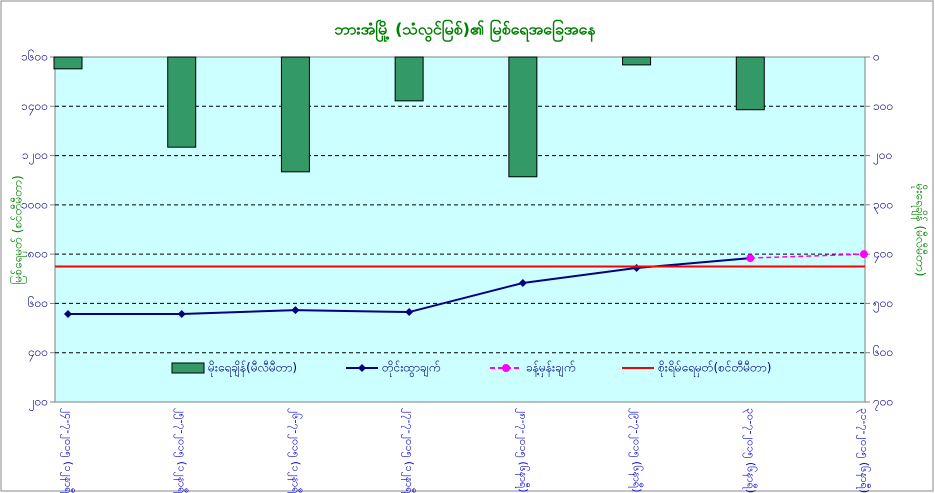 The image size is (935, 493). Describe the element at coordinates (876, 57) in the screenshot. I see `y2-tick-label: ၀` at that location.